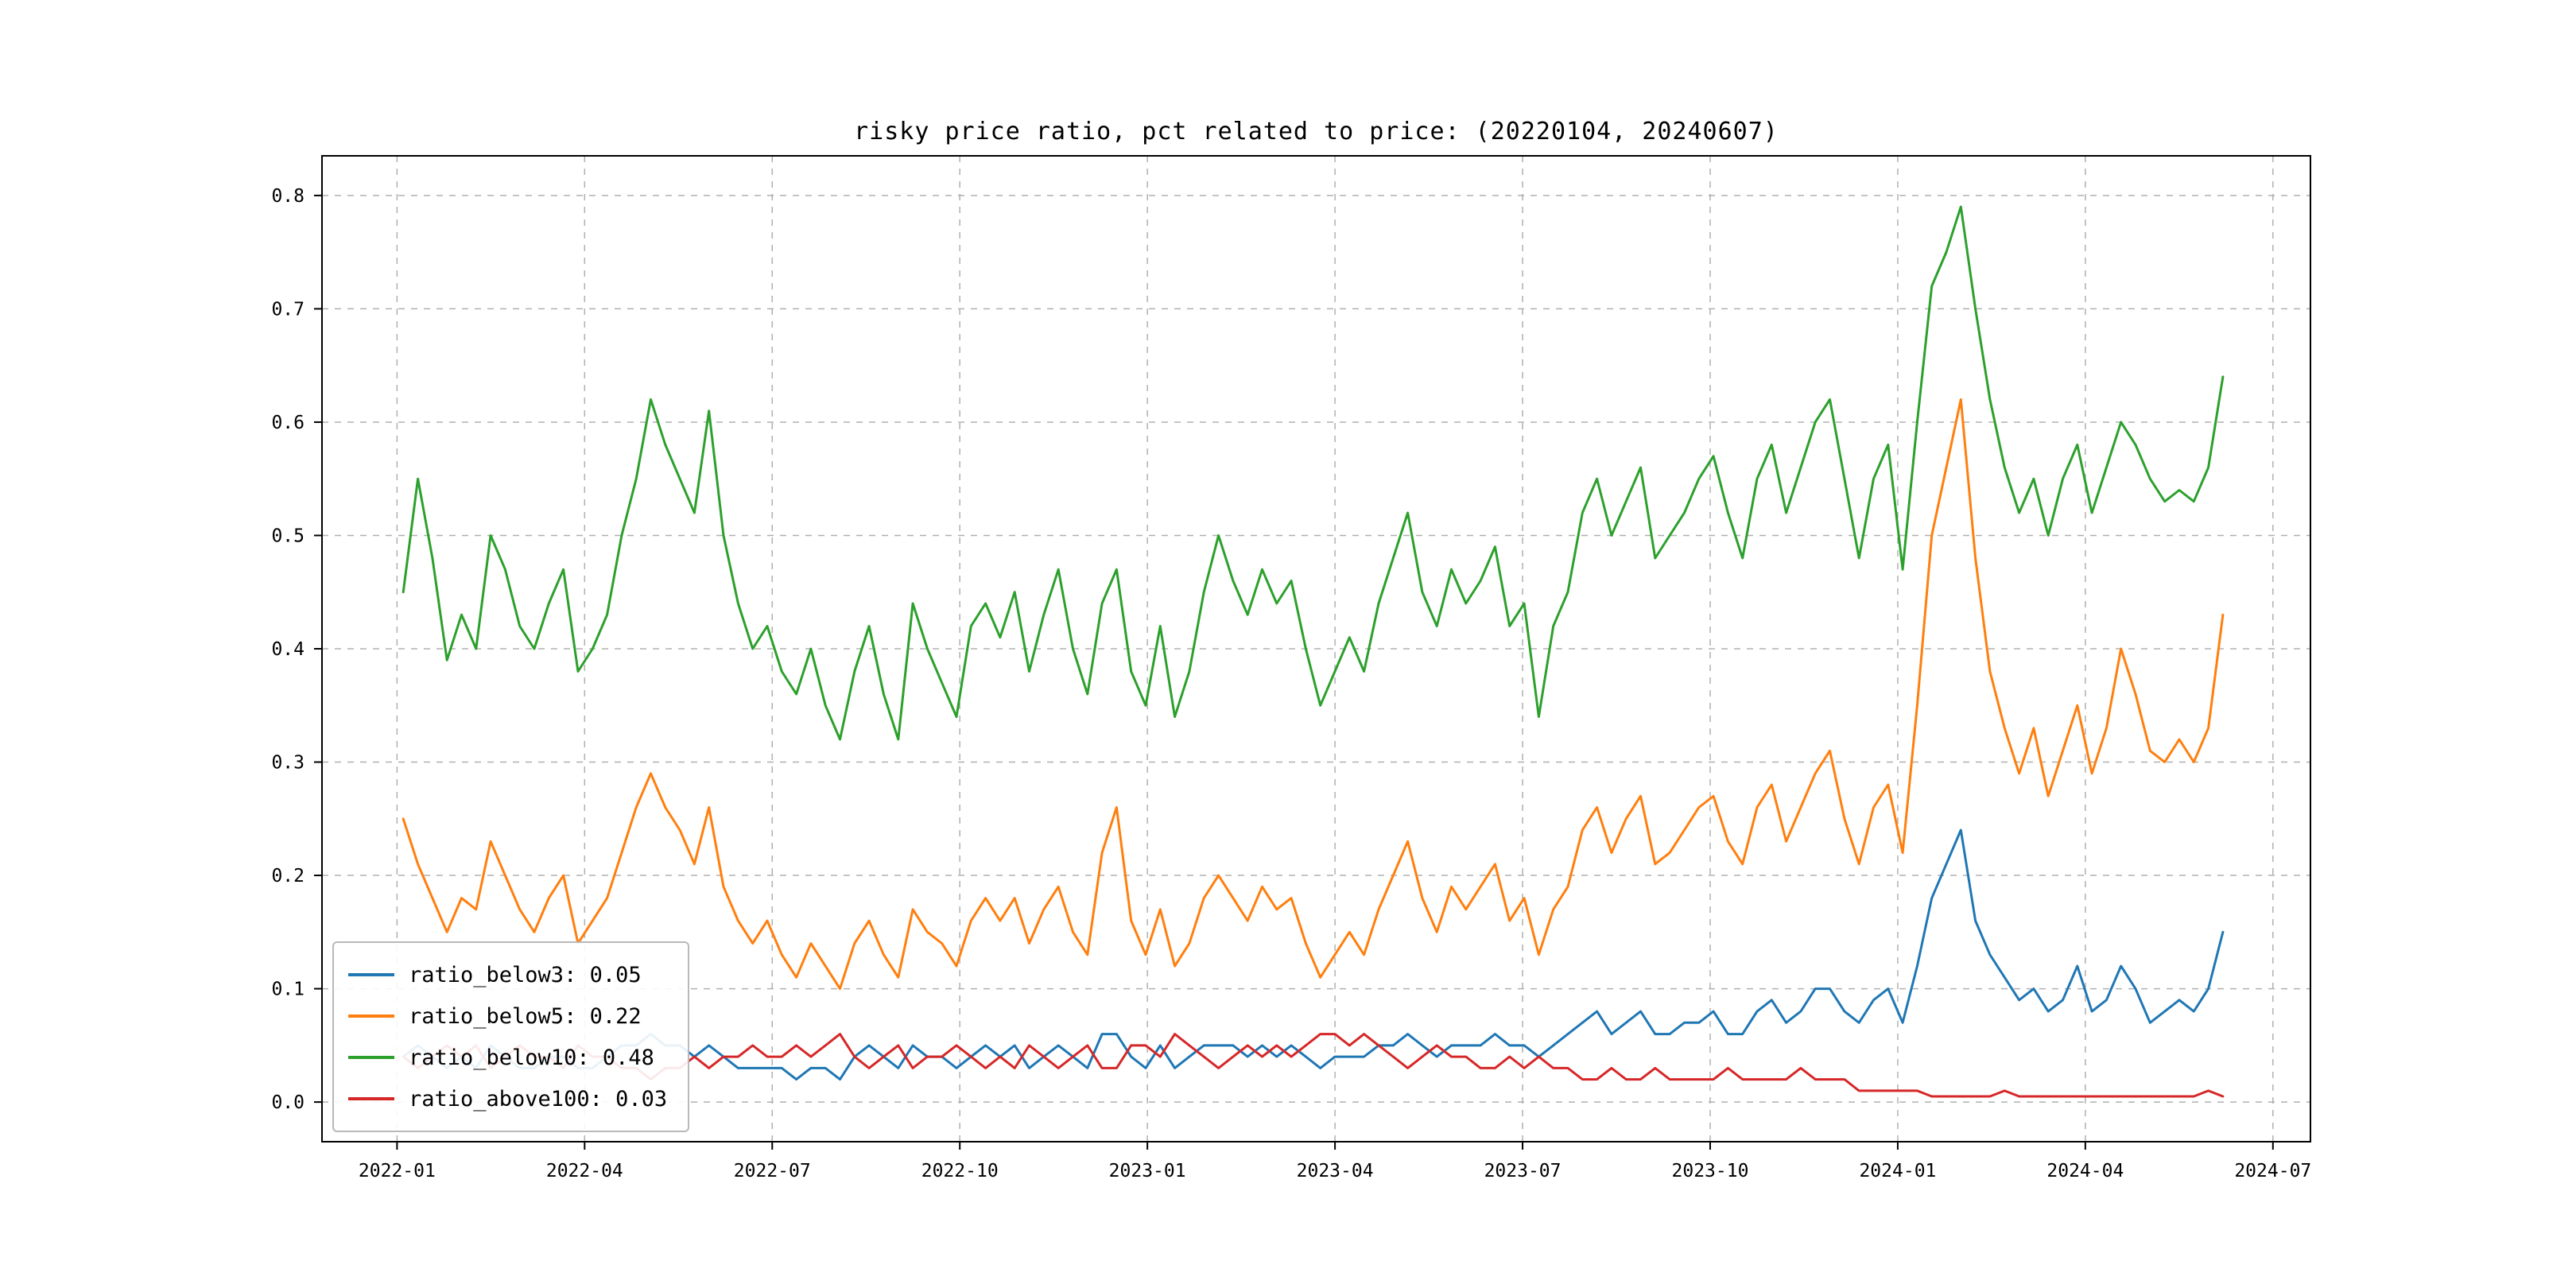 This screenshot has height=1288, width=2576. What do you see at coordinates (288, 423) in the screenshot?
I see `svg-text: 0.6` at bounding box center [288, 423].